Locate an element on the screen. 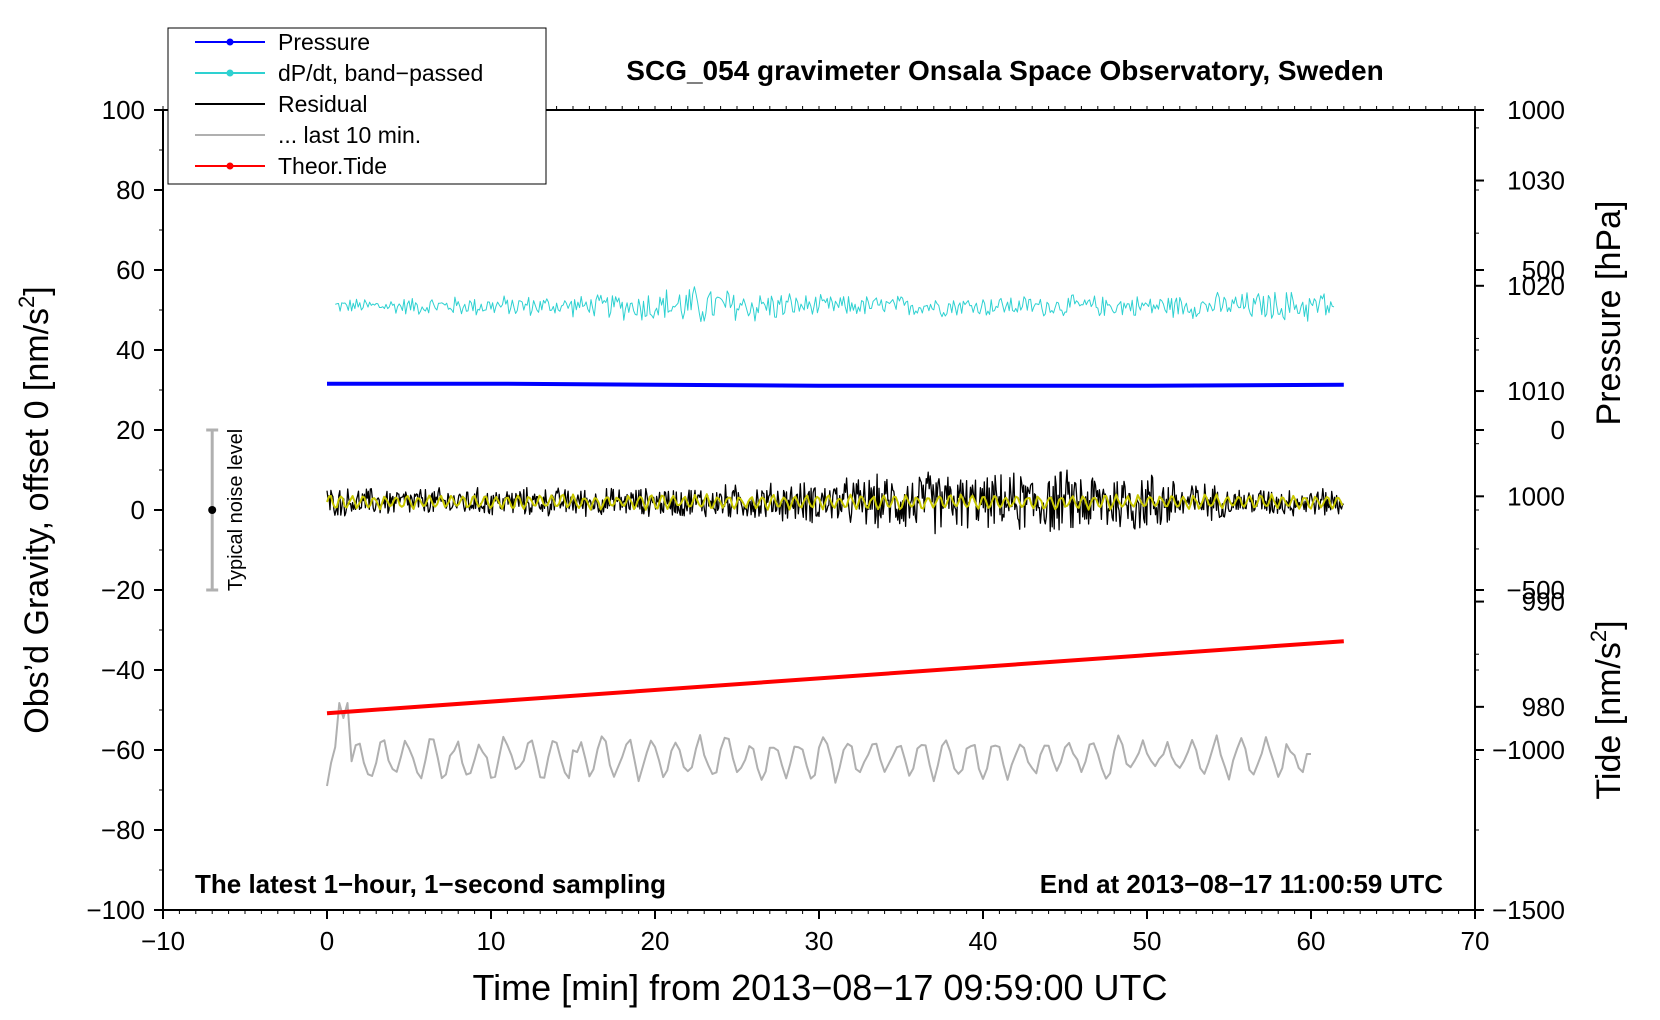 The width and height of the screenshot is (1660, 1020). series-residual-smoothed is located at coordinates (835, 502).